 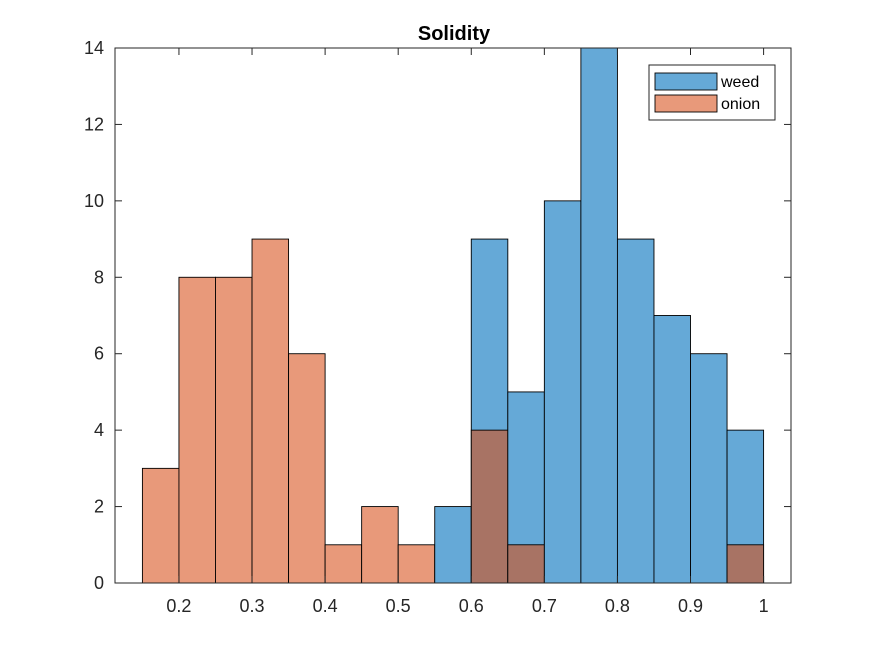 What do you see at coordinates (544, 606) in the screenshot?
I see `x-tick-label: 0.7` at bounding box center [544, 606].